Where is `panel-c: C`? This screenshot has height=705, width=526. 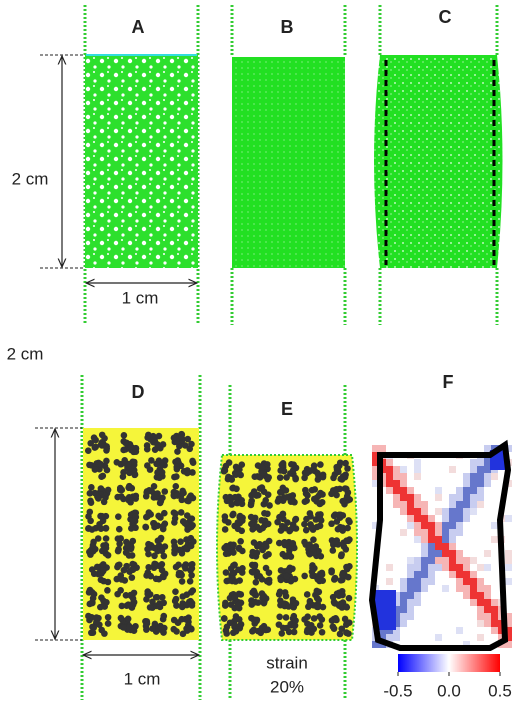
panel-c: C is located at coordinates (438, 165).